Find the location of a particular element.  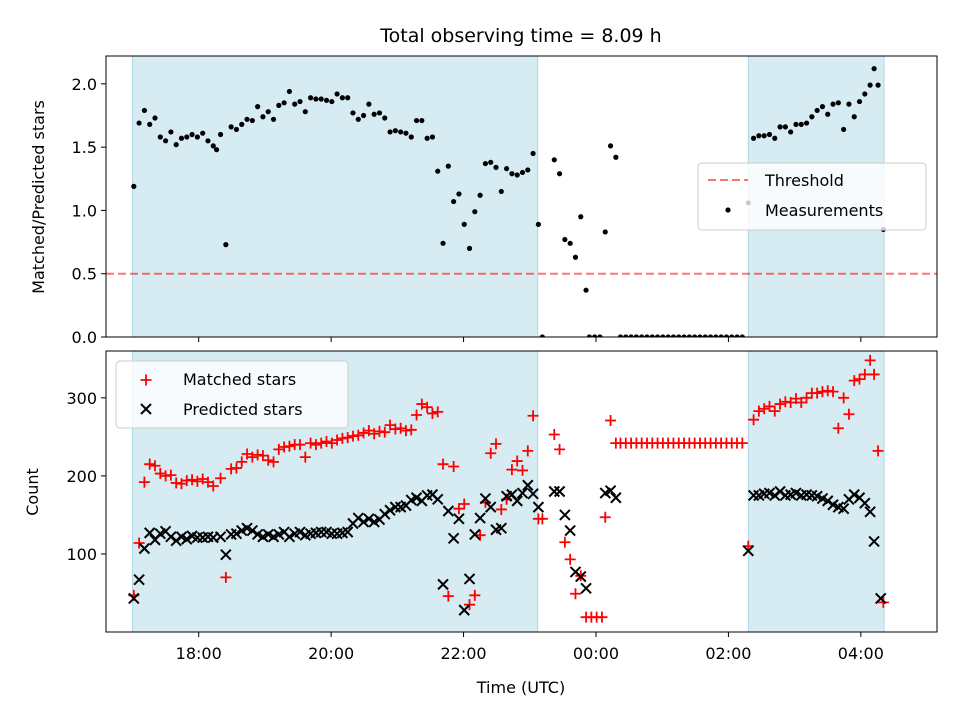

legend-threshold-label: Threshold is located at coordinates (804, 180).